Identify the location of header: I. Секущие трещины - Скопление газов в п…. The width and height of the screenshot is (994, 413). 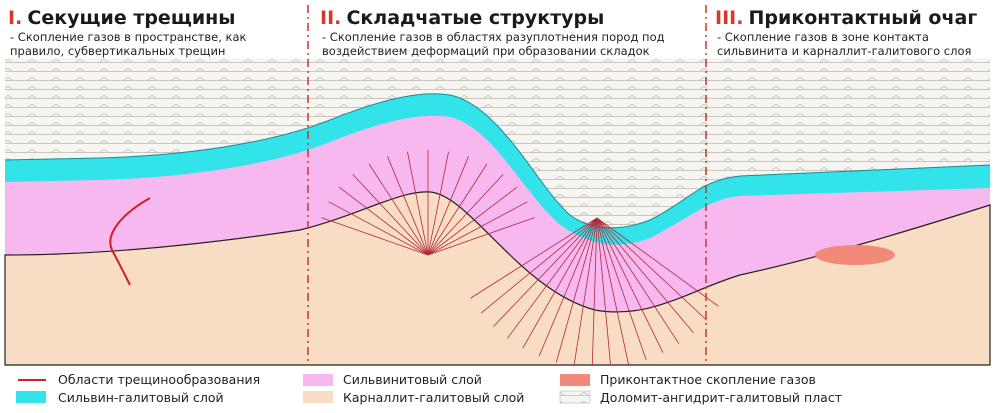
(492, 32).